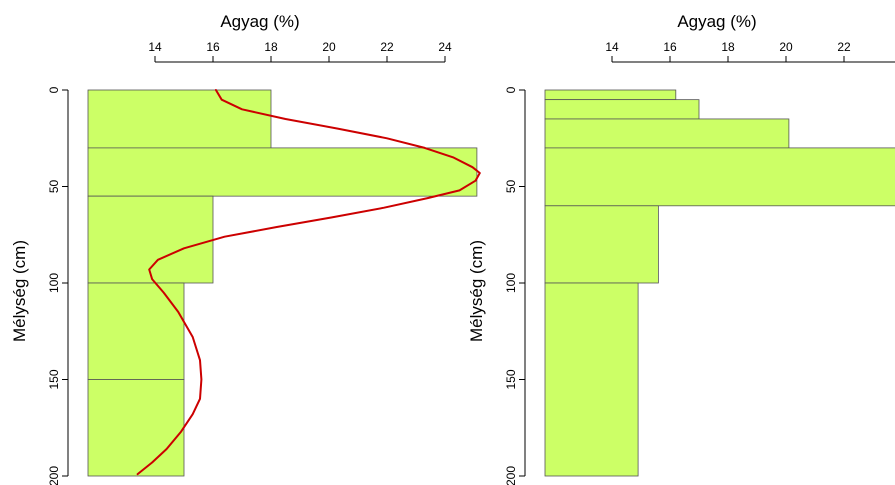 The width and height of the screenshot is (895, 485). Describe the element at coordinates (329, 47) in the screenshot. I see `left-chart-x-tick-label: 20` at that location.